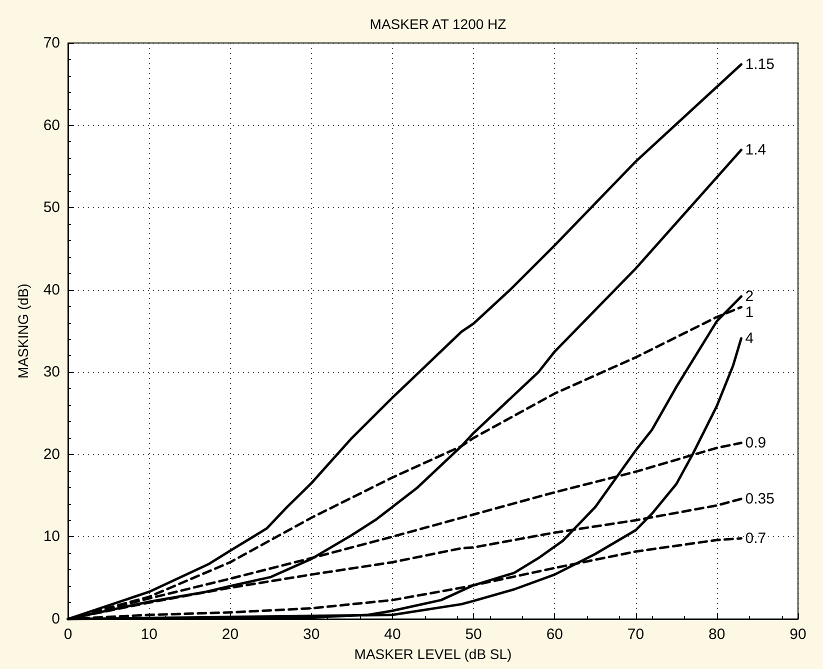 The height and width of the screenshot is (669, 823). I want to click on y-axis-title: MASKING (dB), so click(23, 331).